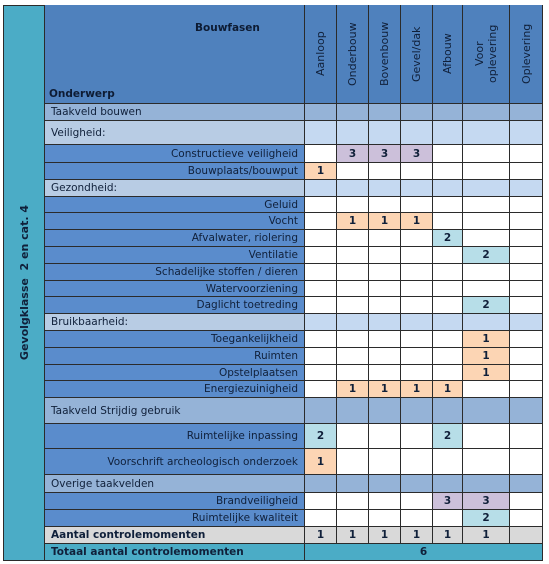  I want to click on item-label: Schadelijke stoffen / dieren, so click(175, 272).